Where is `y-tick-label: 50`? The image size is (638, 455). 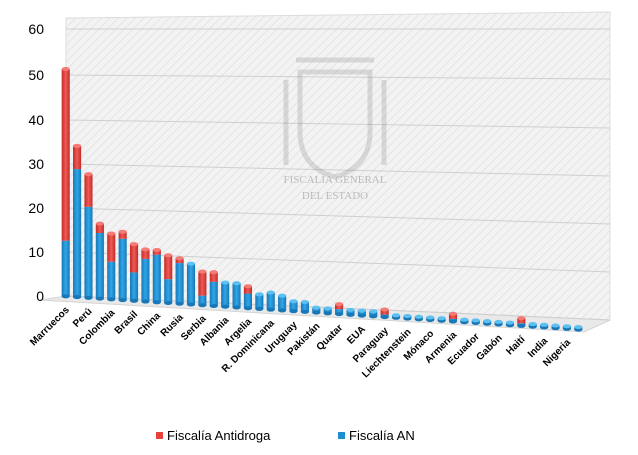 y-tick-label: 50 is located at coordinates (36, 75).